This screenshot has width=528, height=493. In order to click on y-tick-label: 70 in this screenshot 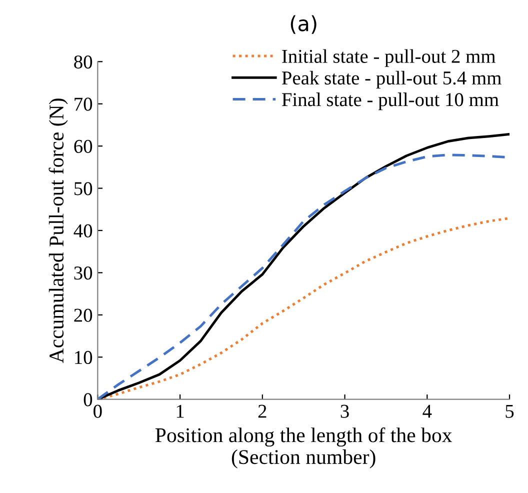, I will do `click(83, 104)`.